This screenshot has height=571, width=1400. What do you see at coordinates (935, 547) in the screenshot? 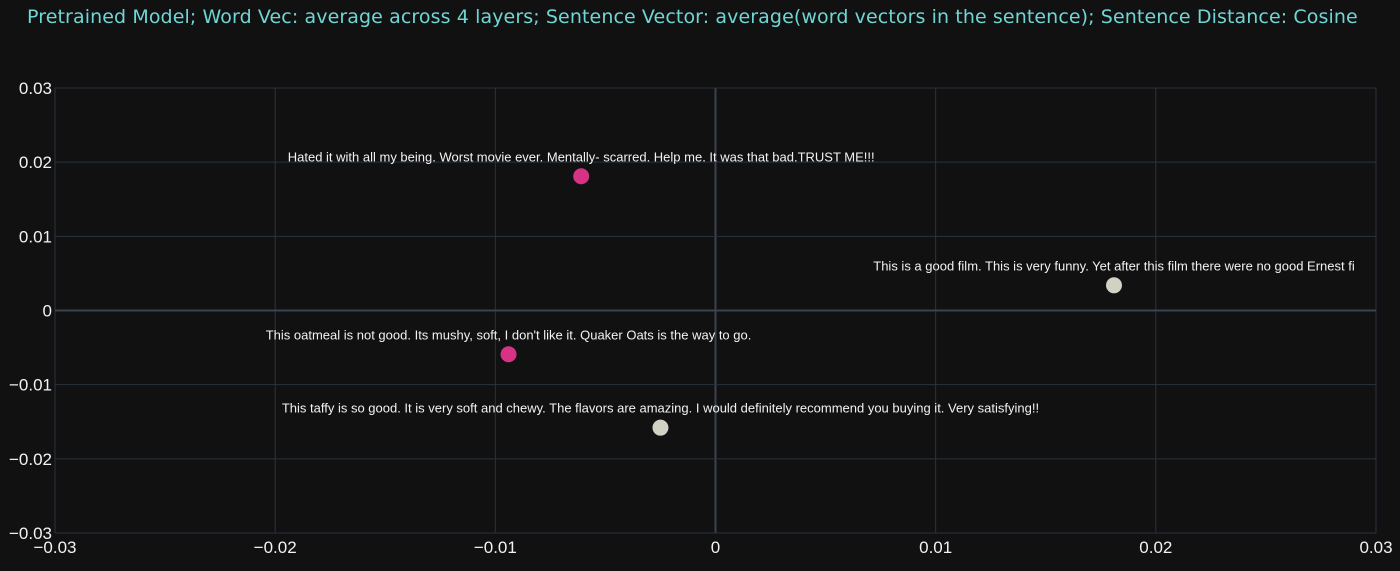
I see `x-tick-label: 0.01` at bounding box center [935, 547].